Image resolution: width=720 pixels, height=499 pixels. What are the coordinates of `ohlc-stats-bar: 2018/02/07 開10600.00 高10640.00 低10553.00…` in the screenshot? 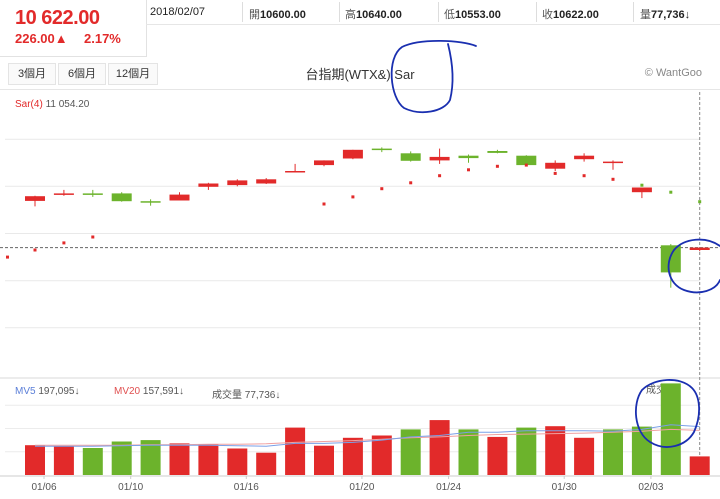 It's located at (433, 12).